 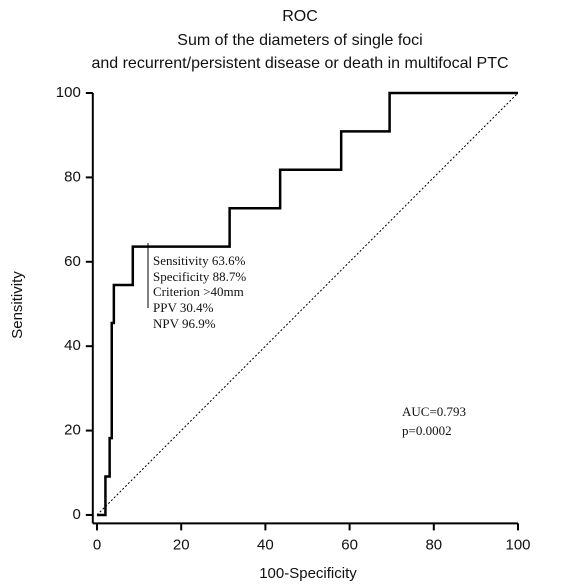 What do you see at coordinates (72, 430) in the screenshot?
I see `y-tick-label: 20` at bounding box center [72, 430].